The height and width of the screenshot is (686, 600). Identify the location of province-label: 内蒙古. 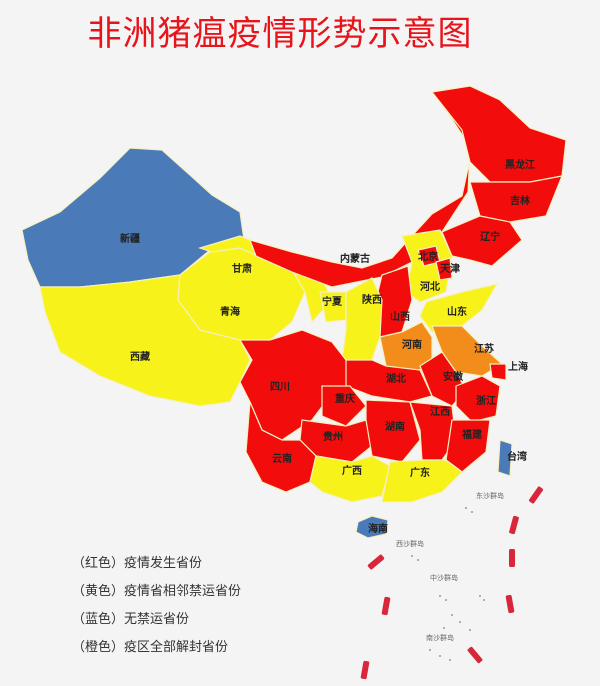
(355, 258).